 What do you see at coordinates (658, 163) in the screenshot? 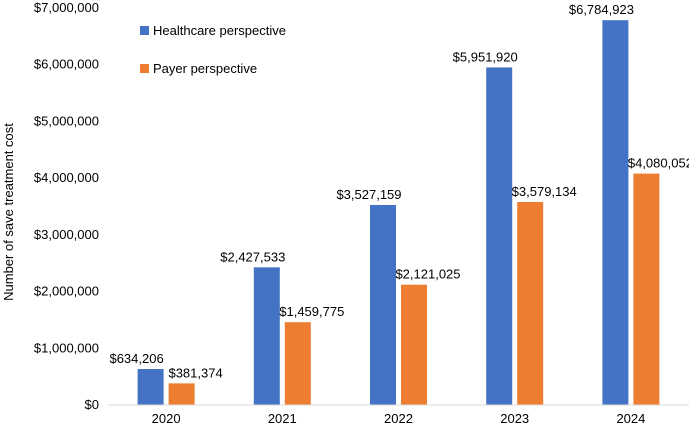
I see `data-label: $4,080,052` at bounding box center [658, 163].